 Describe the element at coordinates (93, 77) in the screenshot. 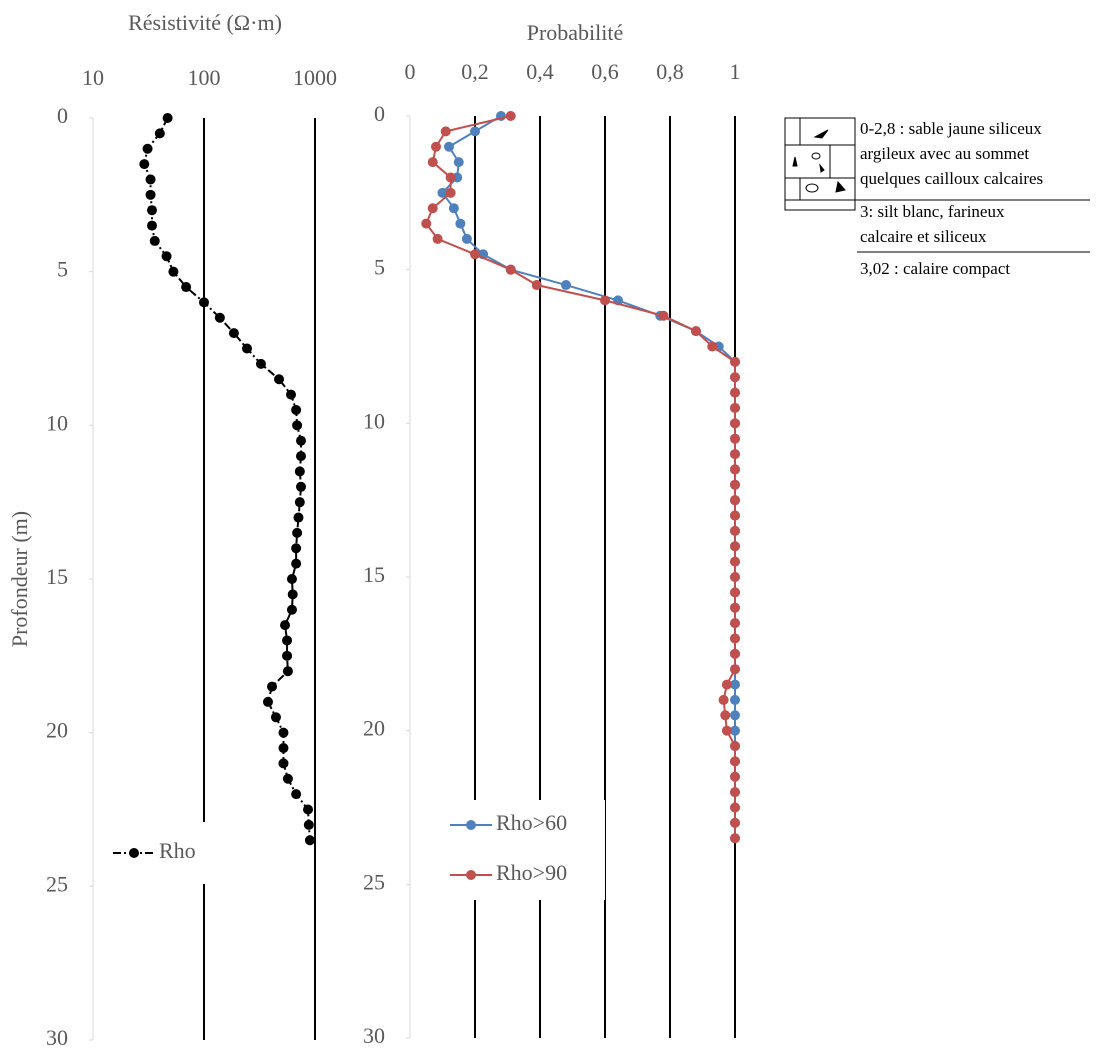

I see `x-tick-label: 10` at that location.